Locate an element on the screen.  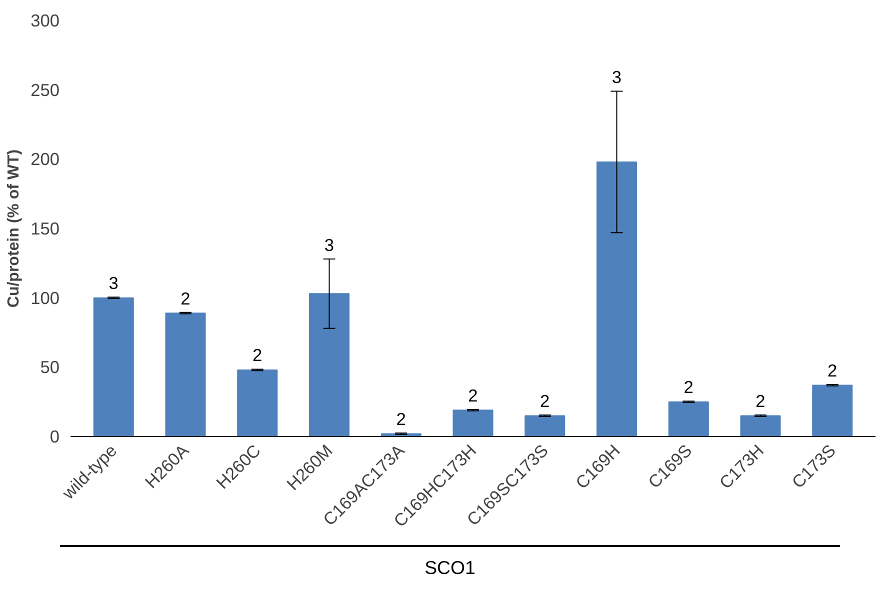
x-axis-title: SCO1 is located at coordinates (450, 568).